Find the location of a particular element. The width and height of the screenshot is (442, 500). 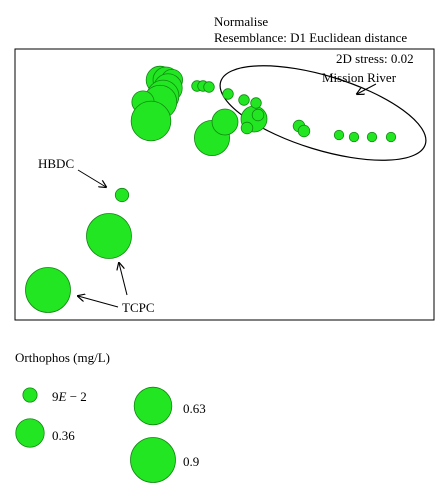

stress-label: 2D stress: 0.02 is located at coordinates (375, 58).